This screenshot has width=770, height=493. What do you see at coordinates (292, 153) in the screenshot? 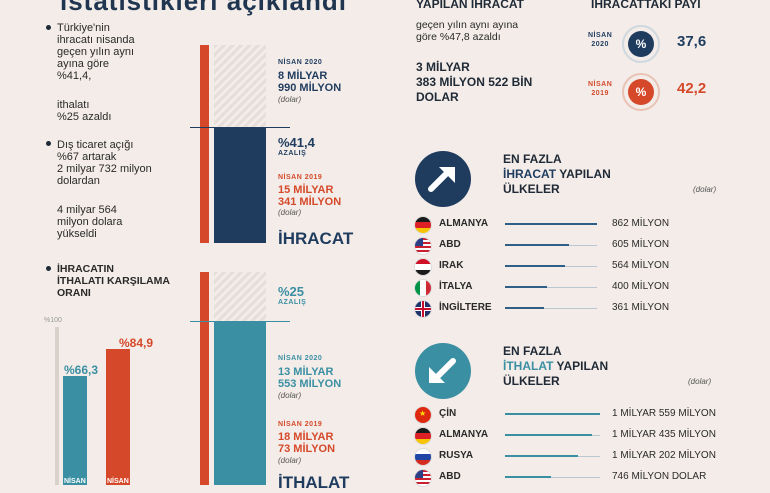
I see `export-change-word: AZALIŞ` at bounding box center [292, 153].